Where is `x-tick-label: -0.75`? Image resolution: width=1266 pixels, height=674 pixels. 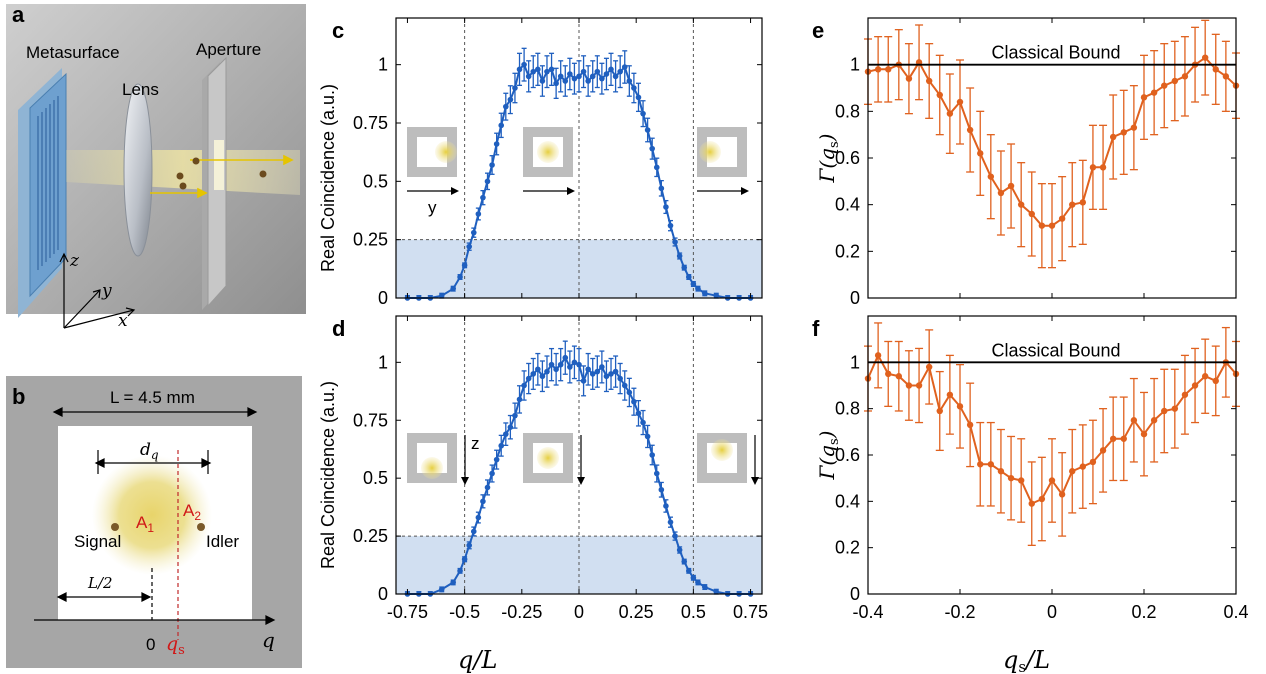 x-tick-label: -0.75 is located at coordinates (407, 612).